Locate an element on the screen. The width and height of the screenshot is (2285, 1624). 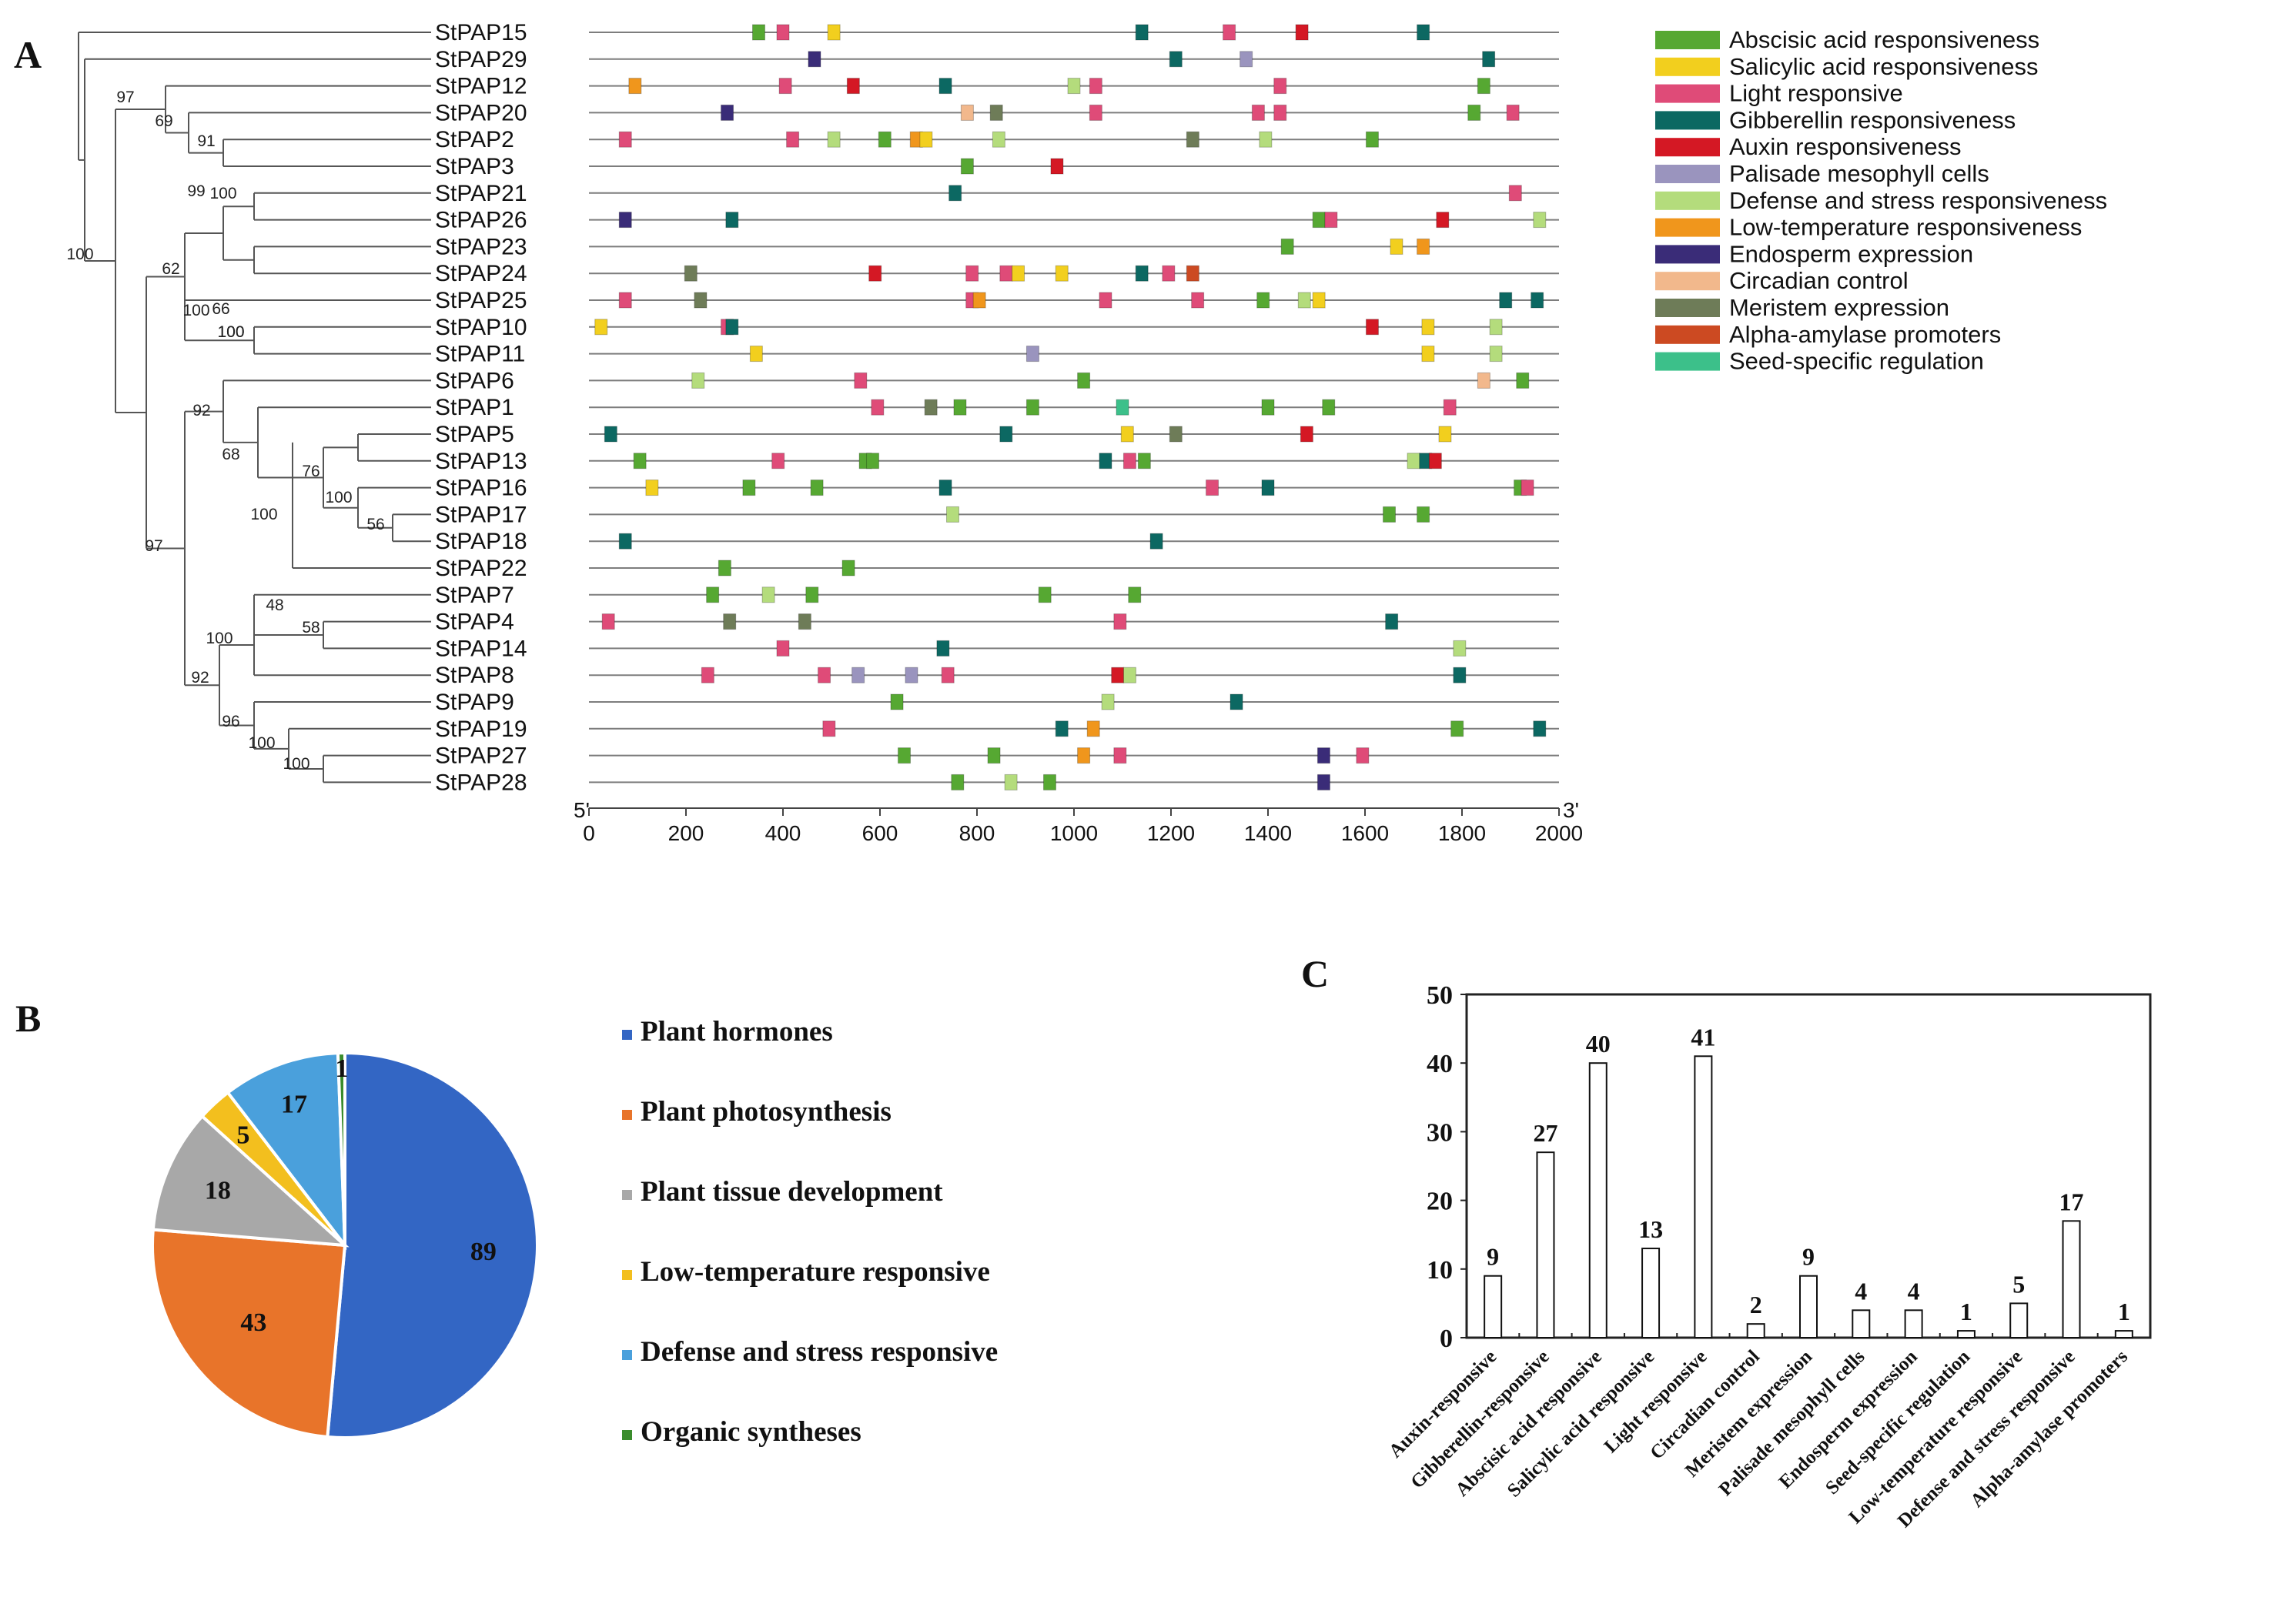
pie-value-label: 18 is located at coordinates (218, 1190).